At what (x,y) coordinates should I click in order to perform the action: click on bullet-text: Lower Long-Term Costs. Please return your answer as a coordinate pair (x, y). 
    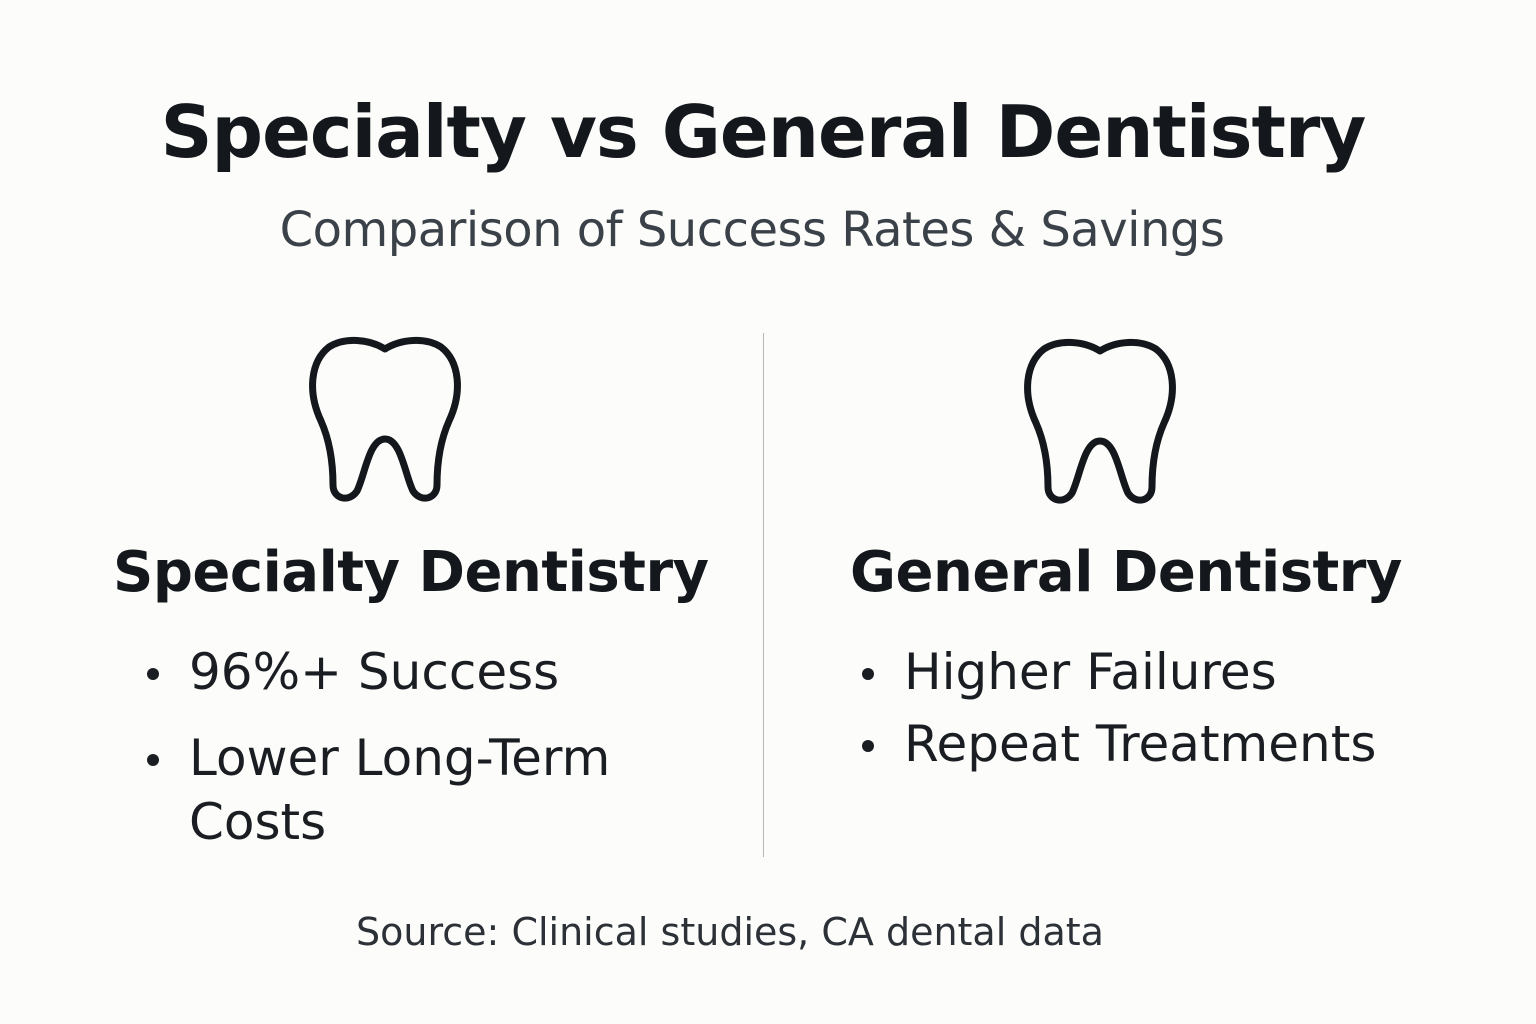
    Looking at the image, I should click on (400, 790).